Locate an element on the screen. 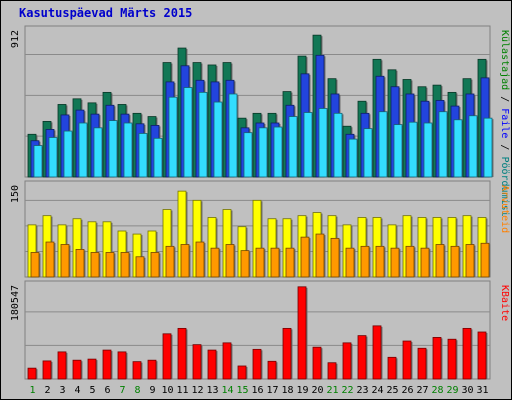 This screenshot has width=512, height=400. panel-3-ytick: 180547 is located at coordinates (15, 303).